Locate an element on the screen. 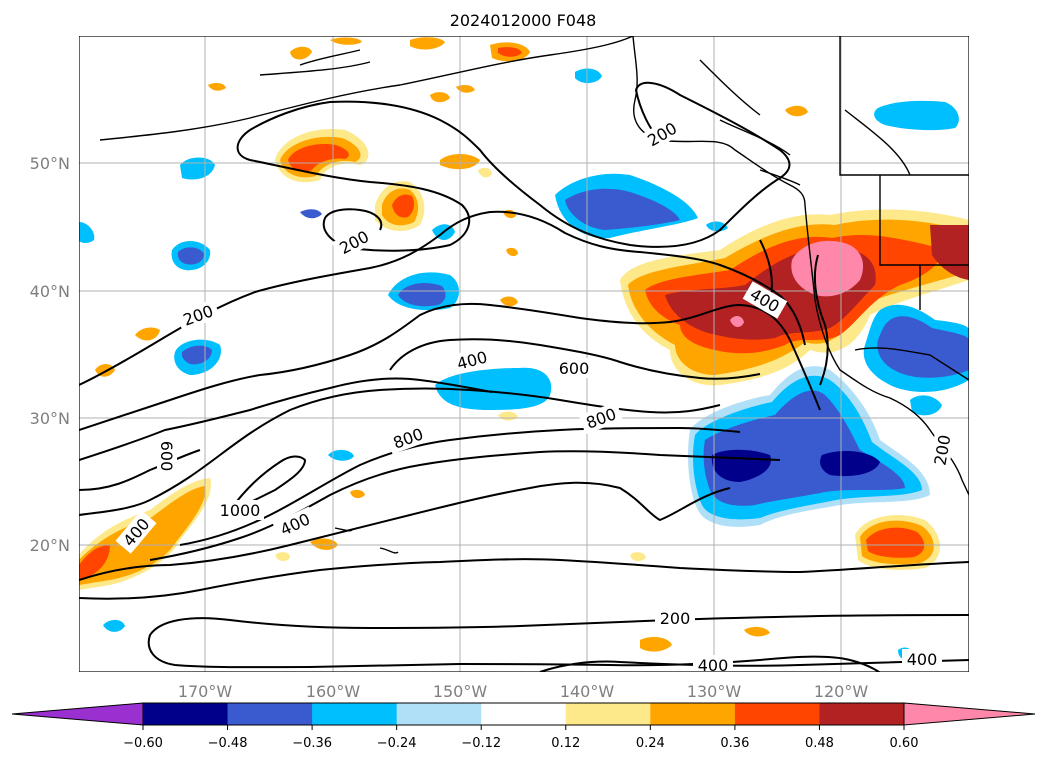 The width and height of the screenshot is (1047, 765). lat-label: 20°N is located at coordinates (50, 545).